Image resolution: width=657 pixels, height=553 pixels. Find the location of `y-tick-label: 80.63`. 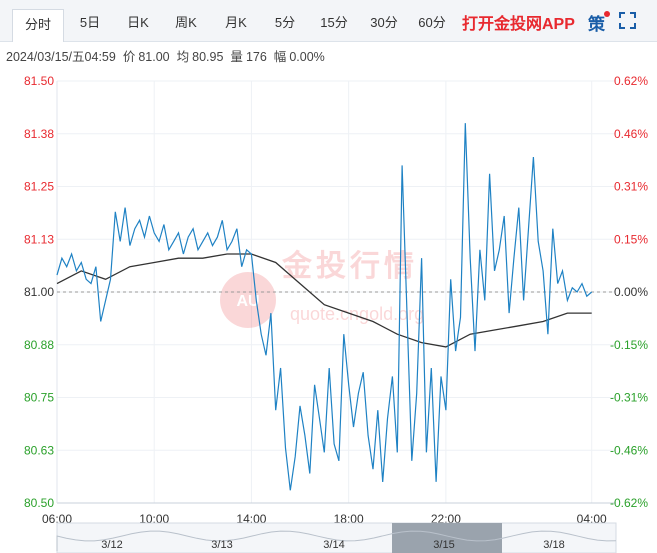

y-tick-label: 80.63 is located at coordinates (39, 450).